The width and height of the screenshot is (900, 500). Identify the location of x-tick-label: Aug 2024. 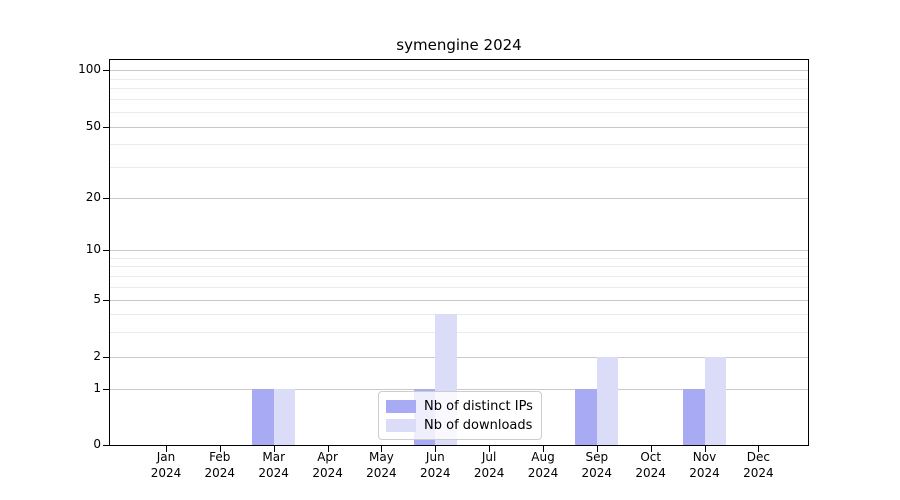
(543, 465).